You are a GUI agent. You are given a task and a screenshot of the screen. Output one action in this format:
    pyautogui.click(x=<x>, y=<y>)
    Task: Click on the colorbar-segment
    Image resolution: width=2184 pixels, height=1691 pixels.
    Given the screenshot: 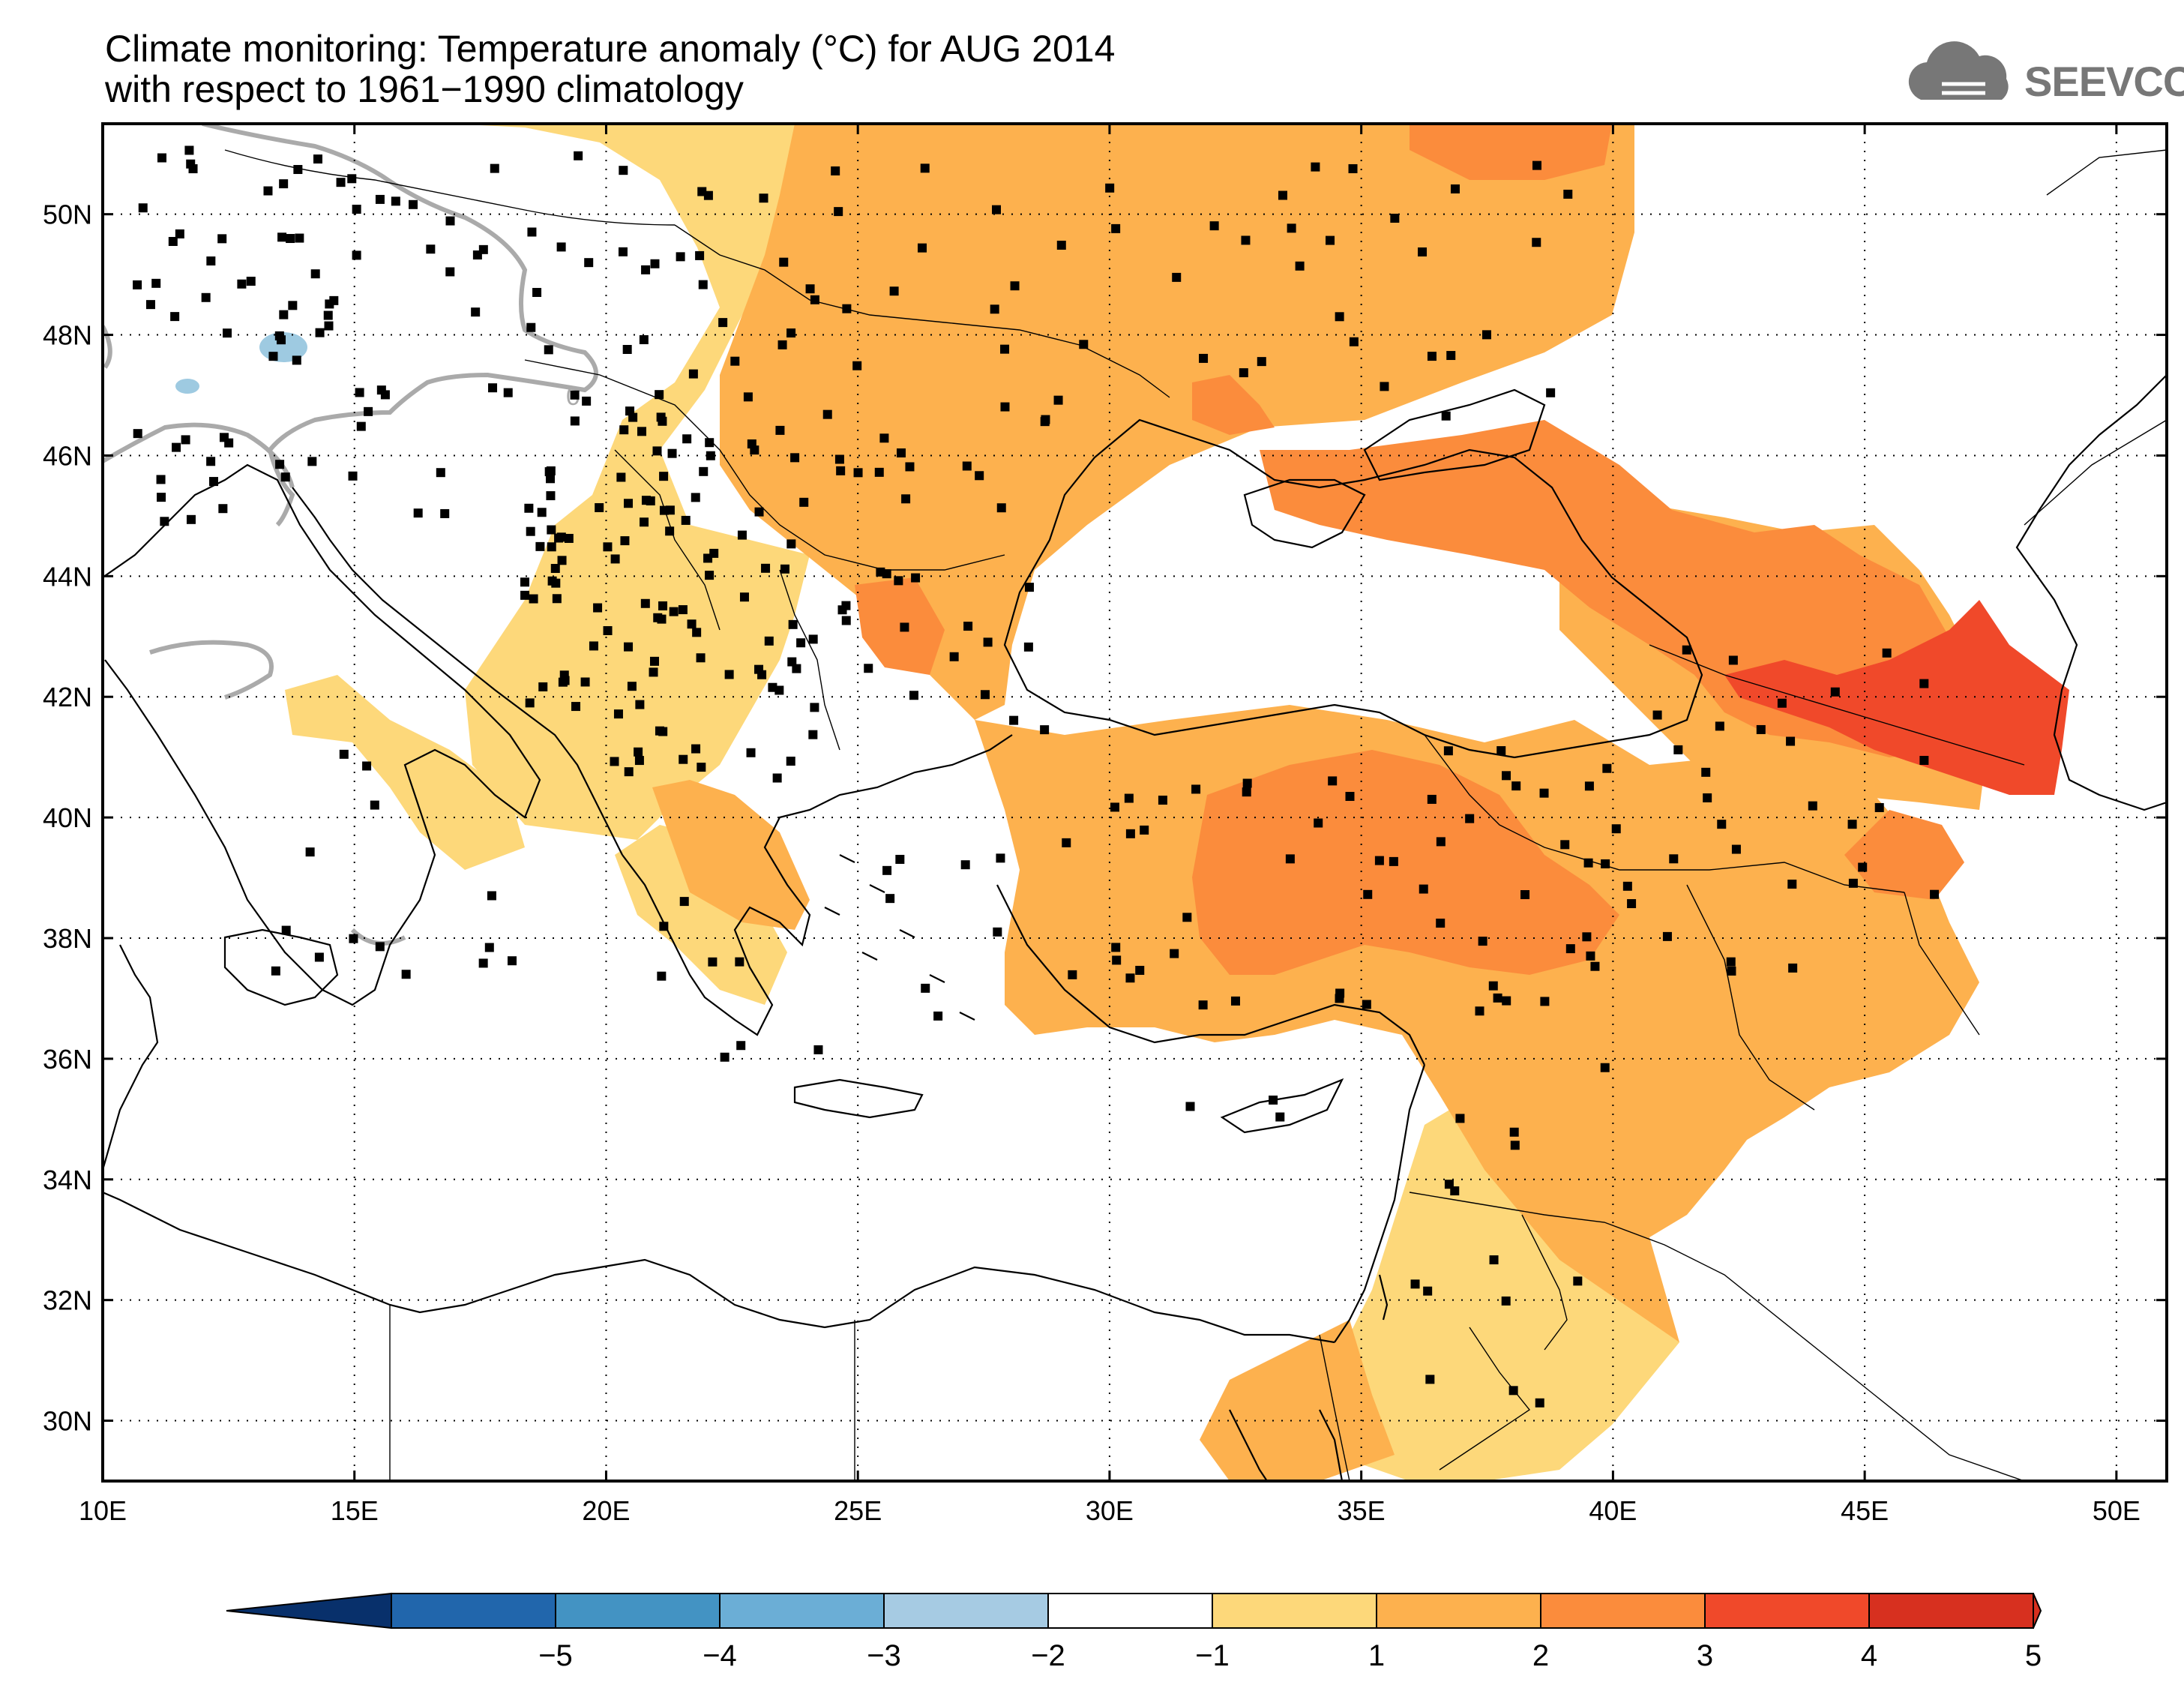 What is the action you would take?
    pyautogui.click(x=473, y=1611)
    